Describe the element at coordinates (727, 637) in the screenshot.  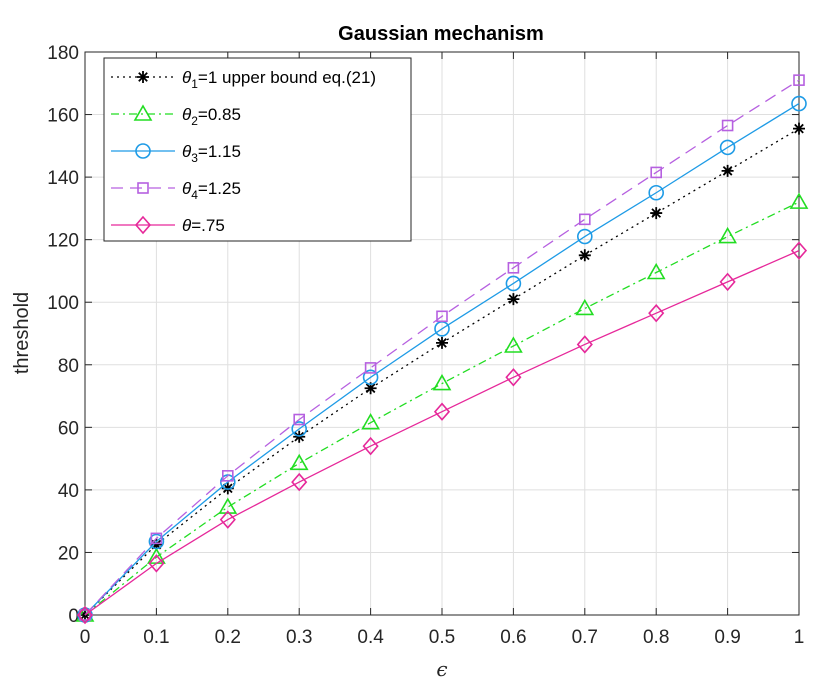
I see `x-tick-label: 0.9` at that location.